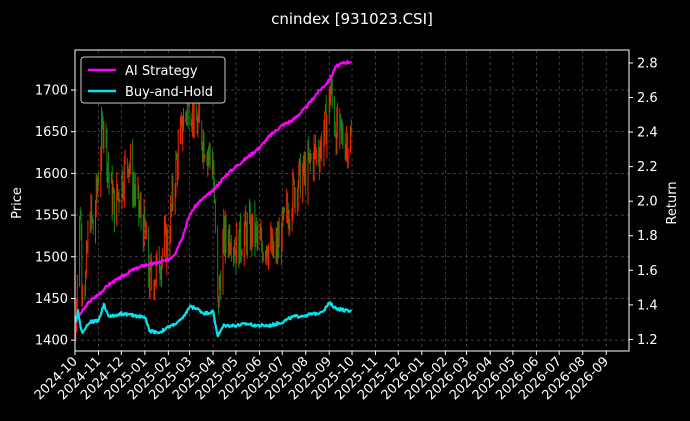  What do you see at coordinates (51, 257) in the screenshot?
I see `left-tick-label: 1500` at bounding box center [51, 257].